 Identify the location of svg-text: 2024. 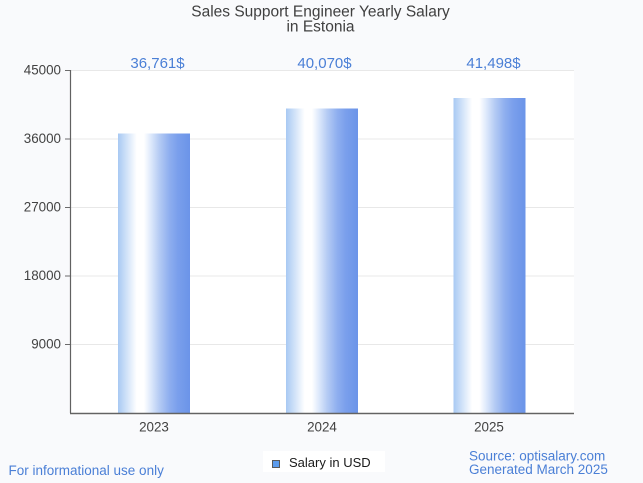
(322, 427).